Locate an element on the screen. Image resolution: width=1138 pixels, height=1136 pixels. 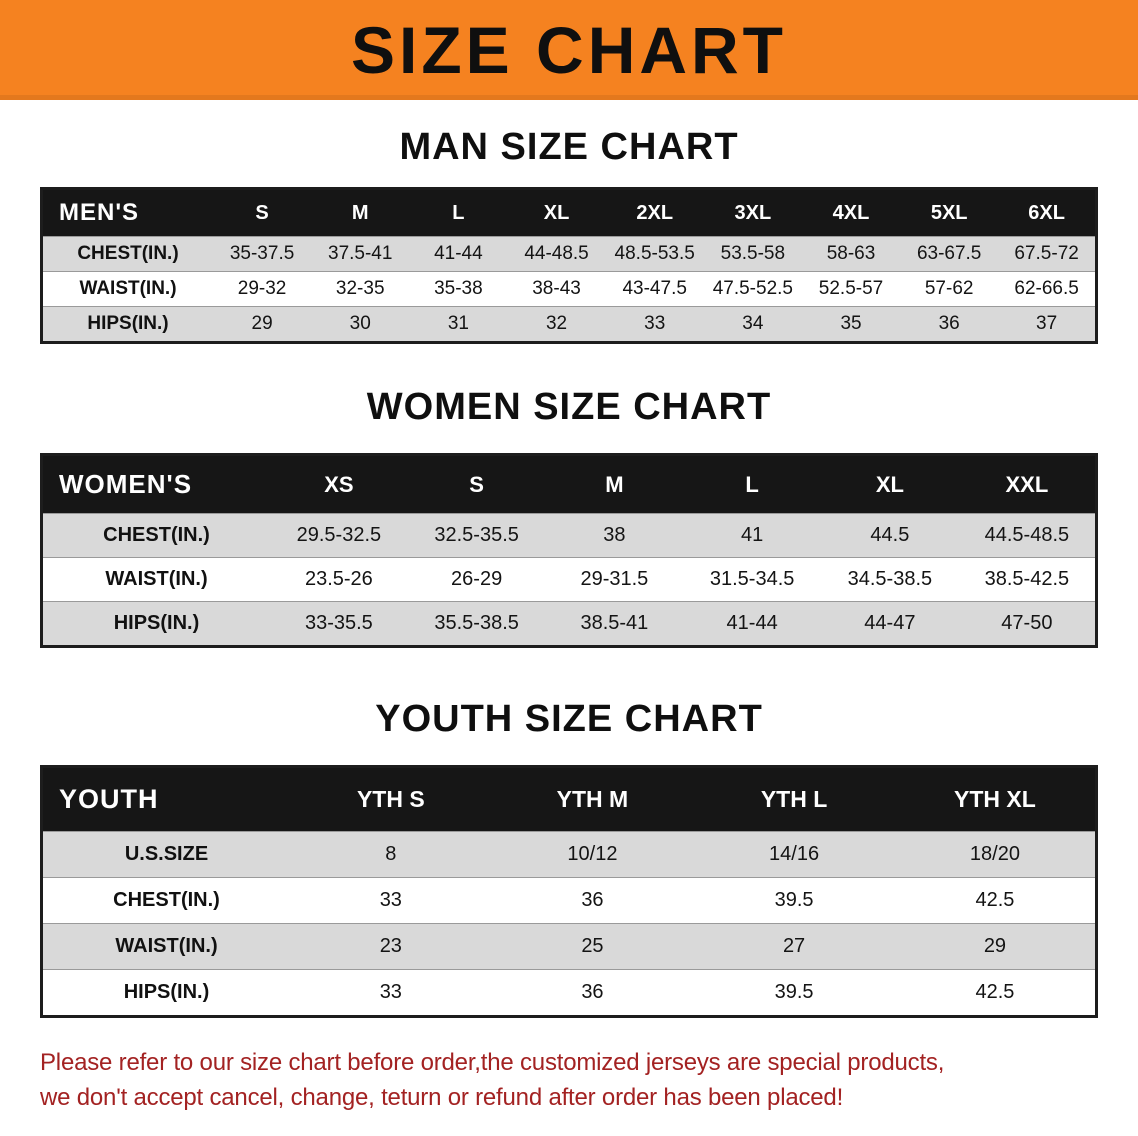
size-value-cell: 38-43 is located at coordinates (556, 288).